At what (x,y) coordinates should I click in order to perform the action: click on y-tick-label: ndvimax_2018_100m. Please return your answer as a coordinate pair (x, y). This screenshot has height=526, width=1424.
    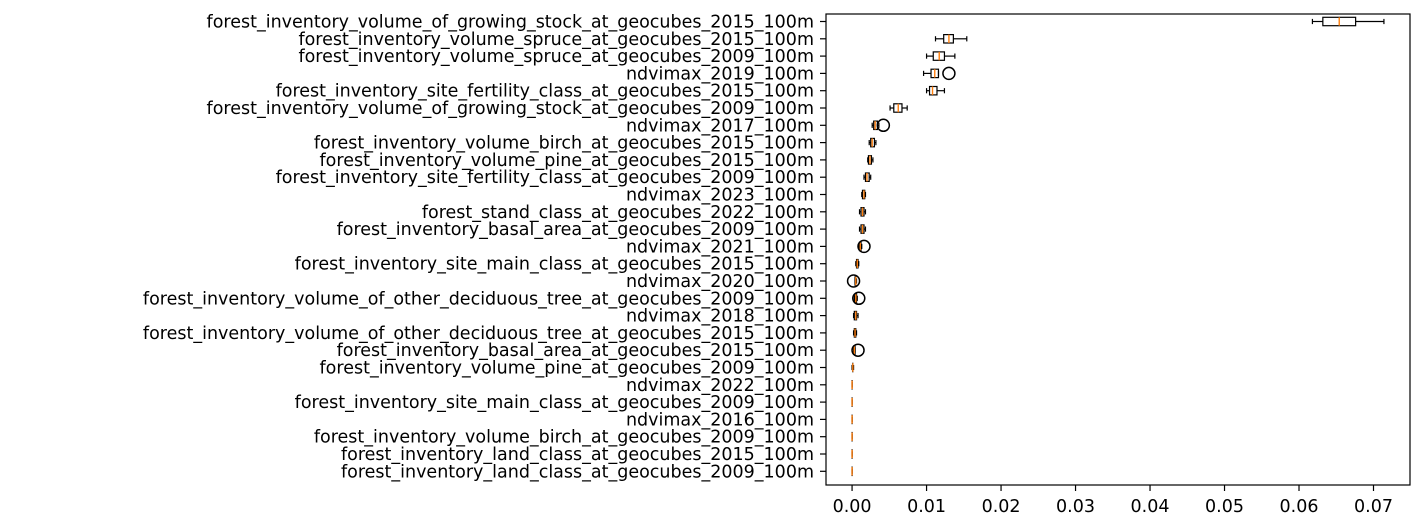
    Looking at the image, I should click on (720, 317).